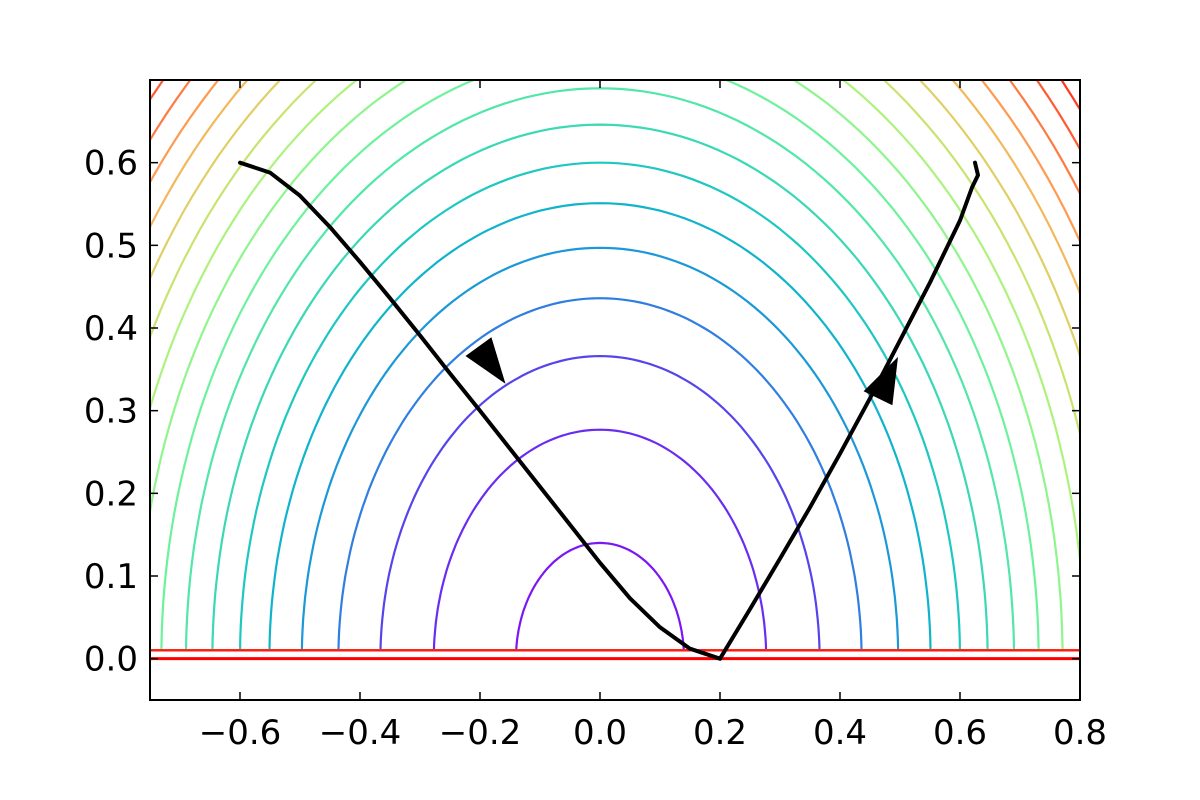 The width and height of the screenshot is (1200, 800). What do you see at coordinates (240, 733) in the screenshot?
I see `x-tick-label: −0.6` at bounding box center [240, 733].